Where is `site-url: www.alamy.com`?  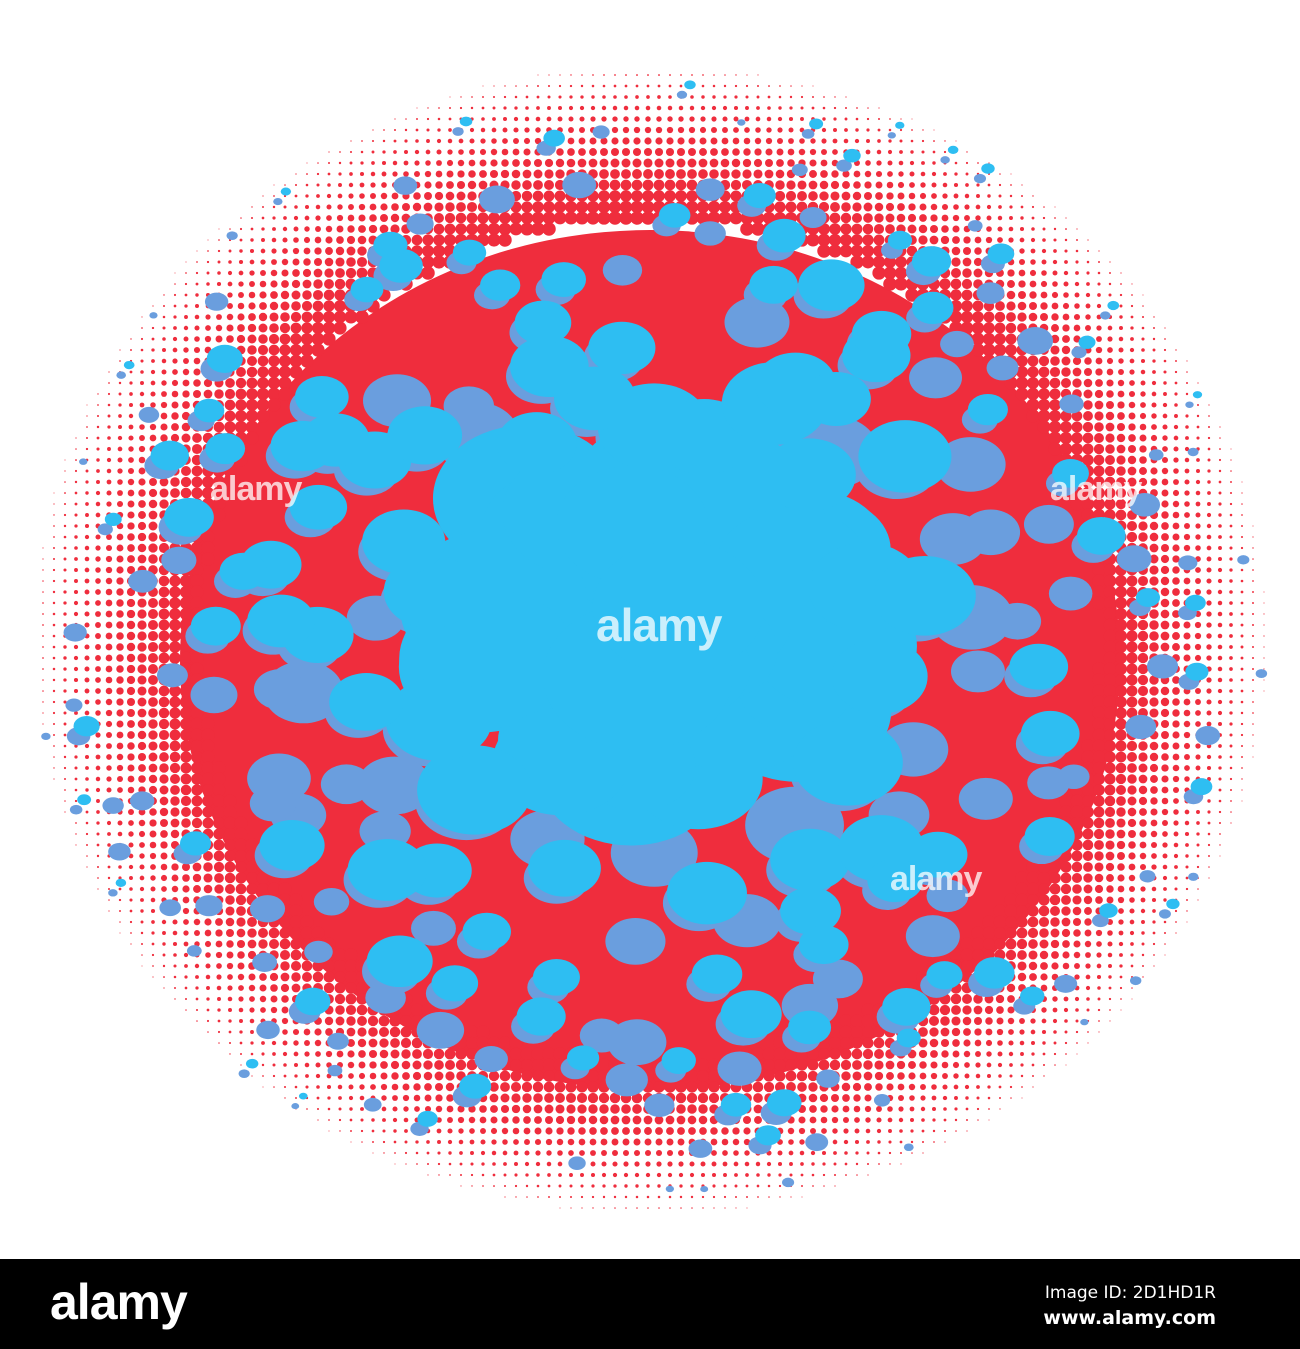 site-url: www.alamy.com is located at coordinates (1129, 1318).